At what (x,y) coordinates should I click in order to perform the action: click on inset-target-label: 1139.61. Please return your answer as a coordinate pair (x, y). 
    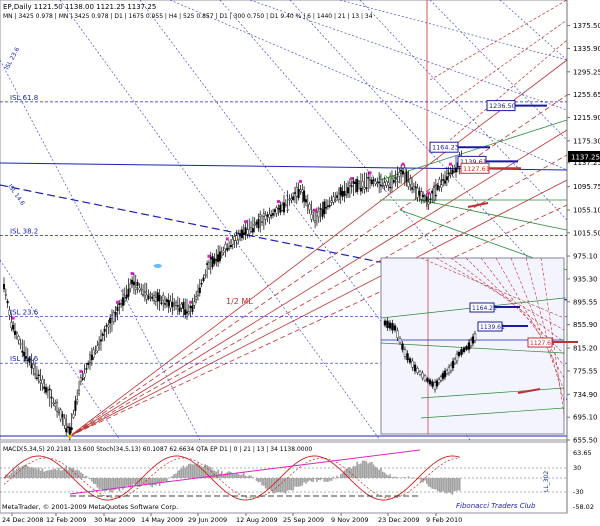
    Looking at the image, I should click on (492, 327).